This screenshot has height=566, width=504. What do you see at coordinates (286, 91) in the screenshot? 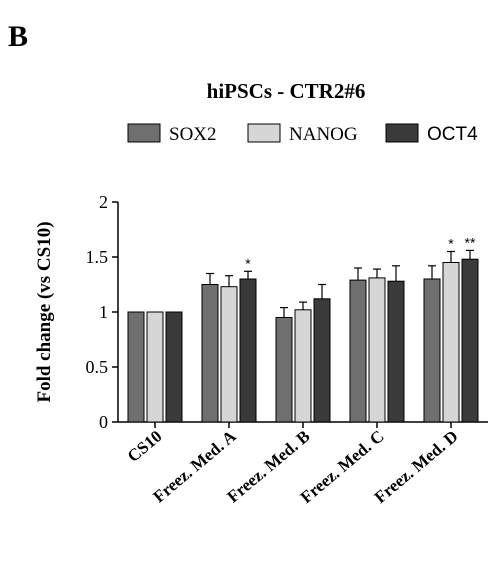
I see `chart-title: hiPSCs - CTR2#6` at bounding box center [286, 91].